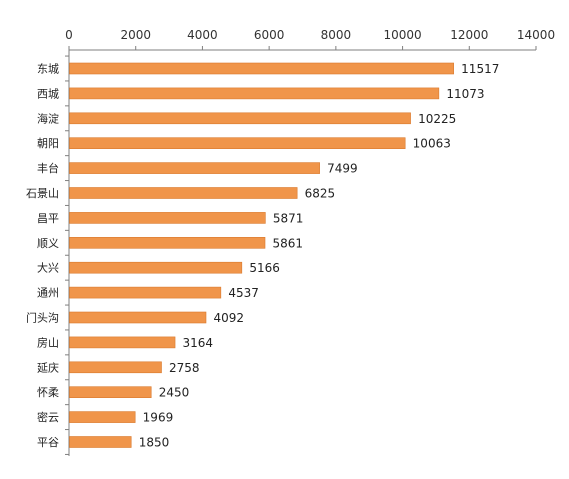  Describe the element at coordinates (158, 418) in the screenshot. I see `data-label: 1969` at that location.